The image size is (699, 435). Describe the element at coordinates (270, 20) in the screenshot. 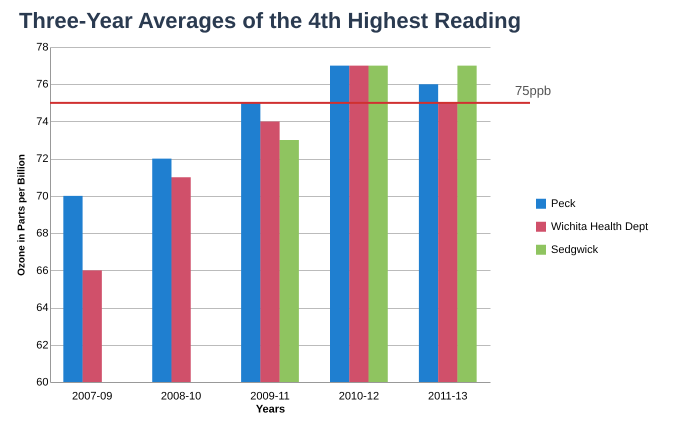

I see `chart-title: Three-Year Averages of the 4th Highest Reading` at that location.